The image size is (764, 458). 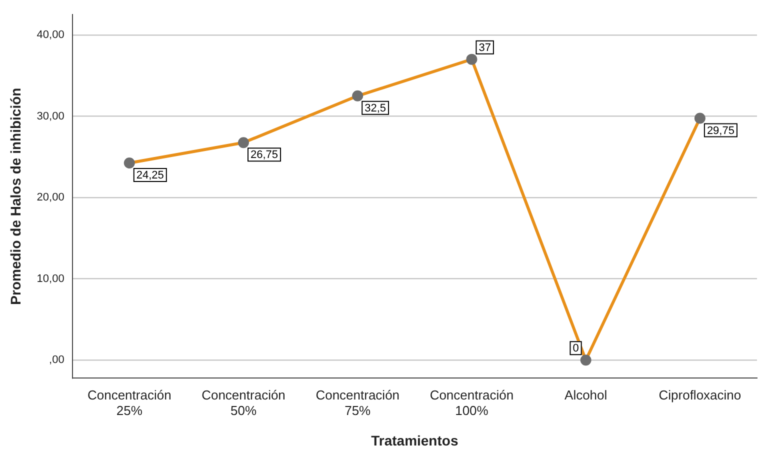 What do you see at coordinates (375, 108) in the screenshot?
I see `data-label: 32,5` at bounding box center [375, 108].